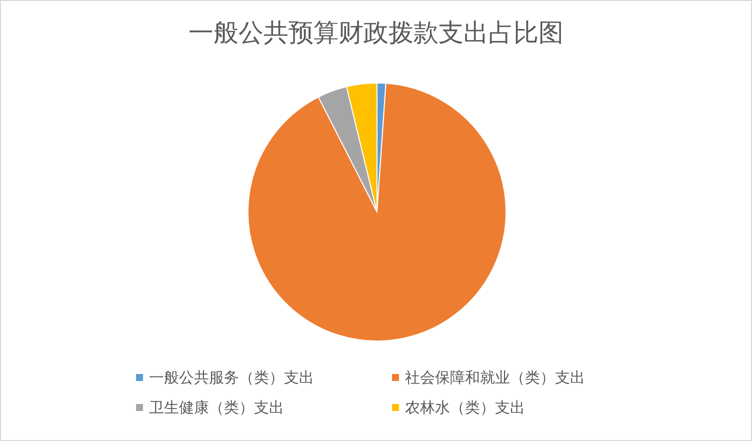 This screenshot has height=441, width=752. I want to click on legend-label: 一般公共服务（类）支出, so click(231, 377).